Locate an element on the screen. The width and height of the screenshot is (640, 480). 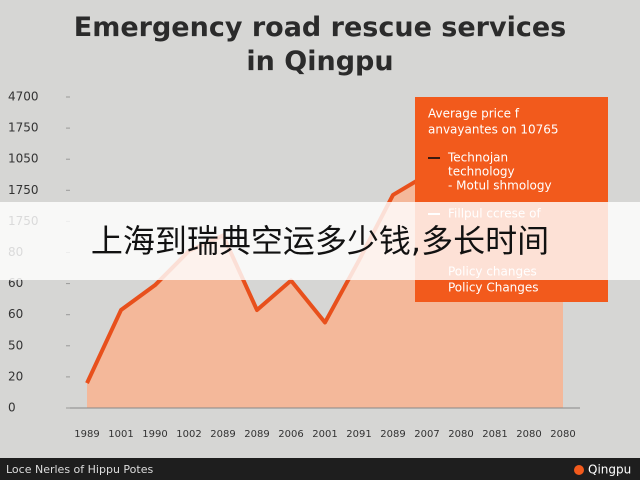
x-tick-label: 1990 is located at coordinates (154, 434).